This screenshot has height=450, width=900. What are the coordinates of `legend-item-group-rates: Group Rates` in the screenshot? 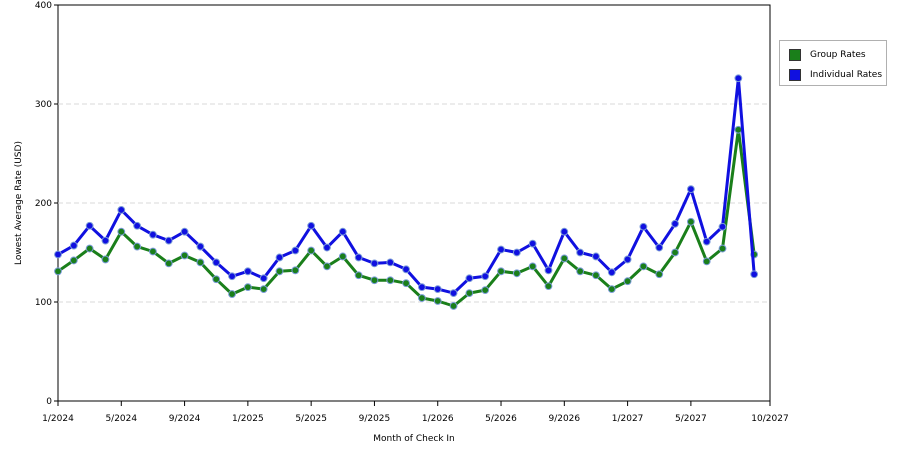 It's located at (827, 55).